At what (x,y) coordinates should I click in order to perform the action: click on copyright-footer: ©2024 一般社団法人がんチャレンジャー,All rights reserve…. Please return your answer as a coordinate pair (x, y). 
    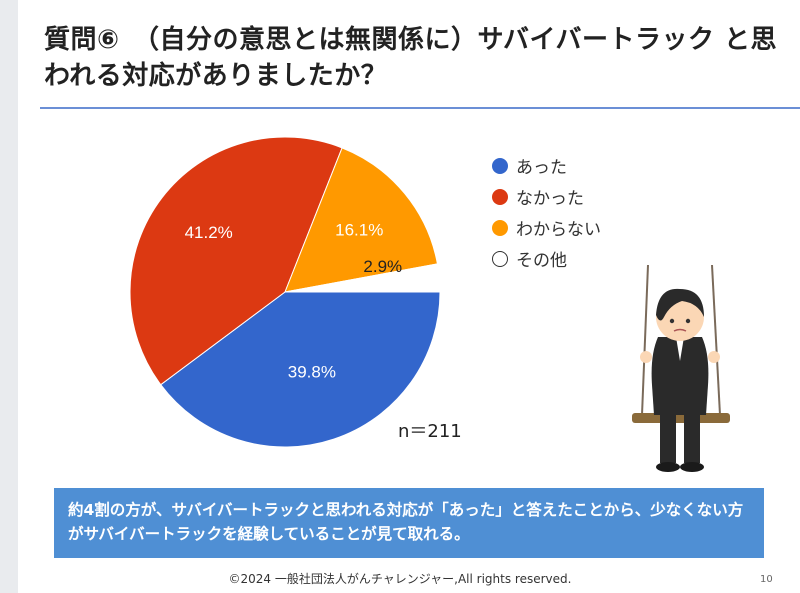
    Looking at the image, I should click on (400, 579).